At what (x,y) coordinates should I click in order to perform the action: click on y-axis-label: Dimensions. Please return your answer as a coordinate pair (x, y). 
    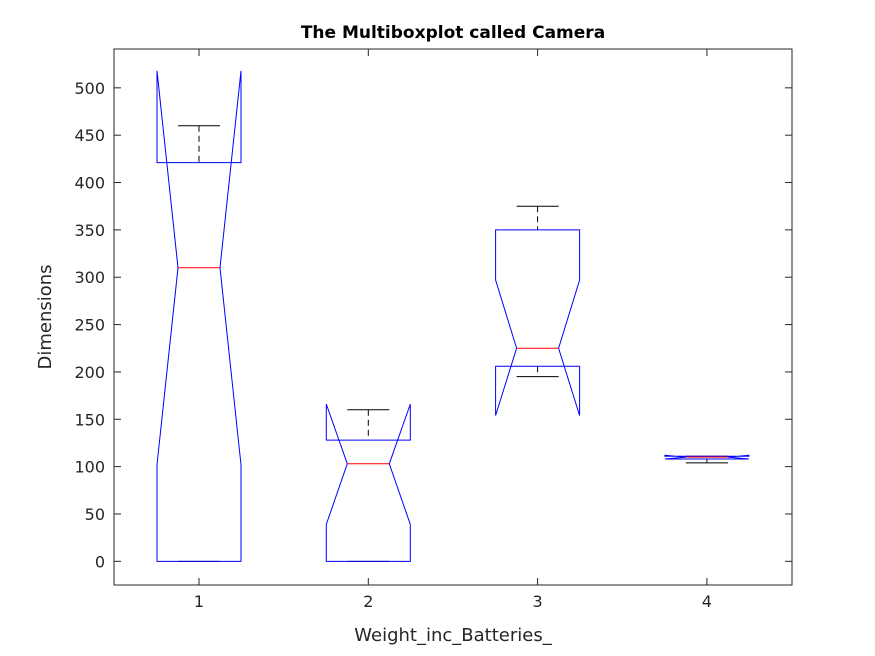
    Looking at the image, I should click on (45, 316).